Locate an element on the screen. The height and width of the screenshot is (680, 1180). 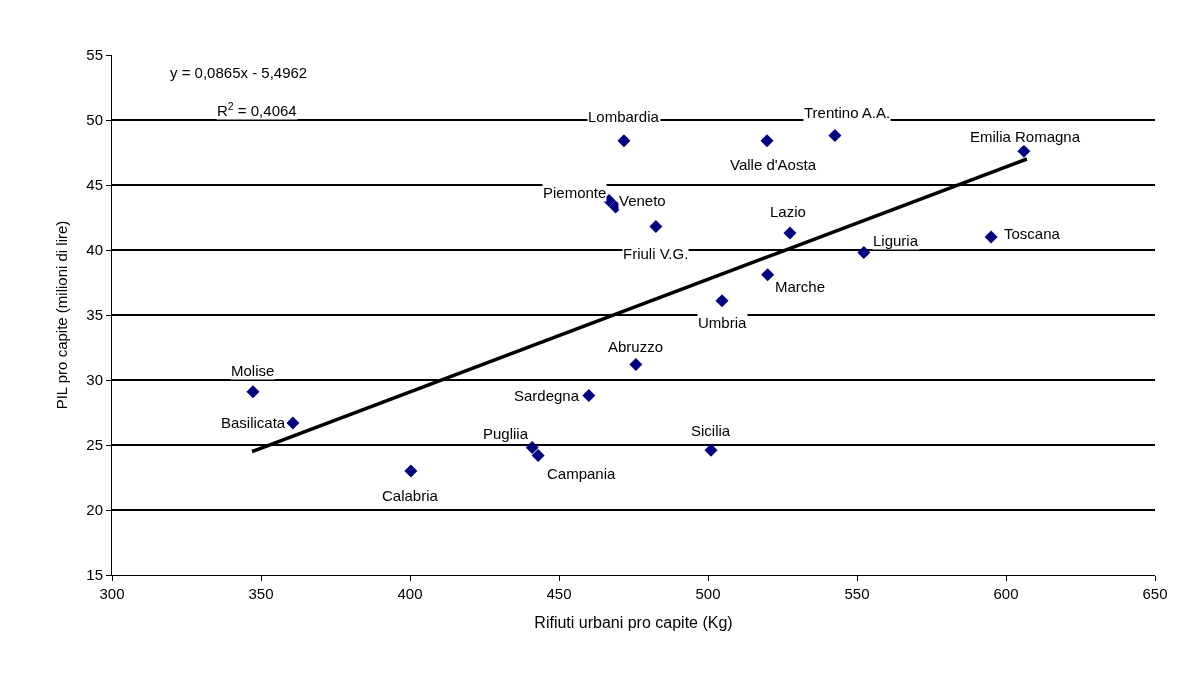
y-tick-label: 25 is located at coordinates (94, 445).